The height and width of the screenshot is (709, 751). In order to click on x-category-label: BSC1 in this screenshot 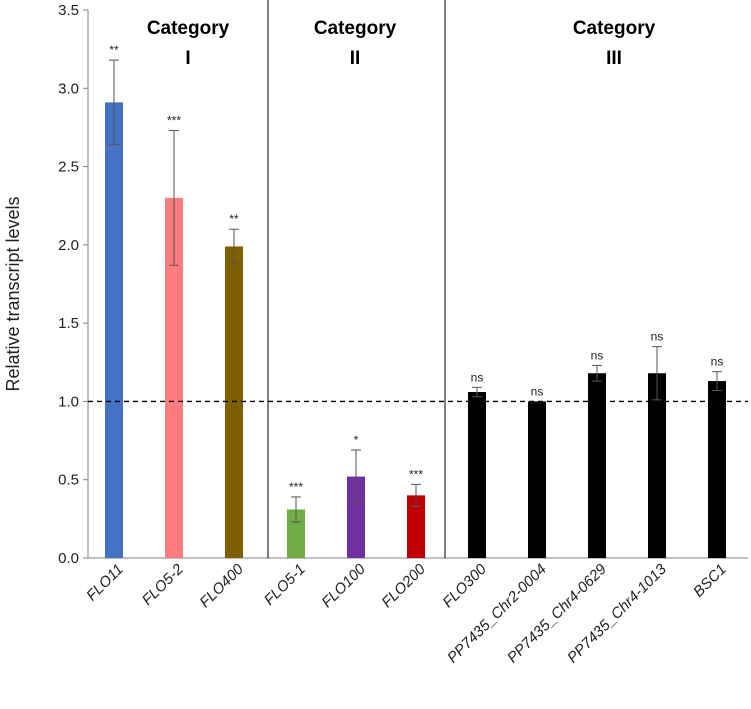, I will do `click(710, 581)`.